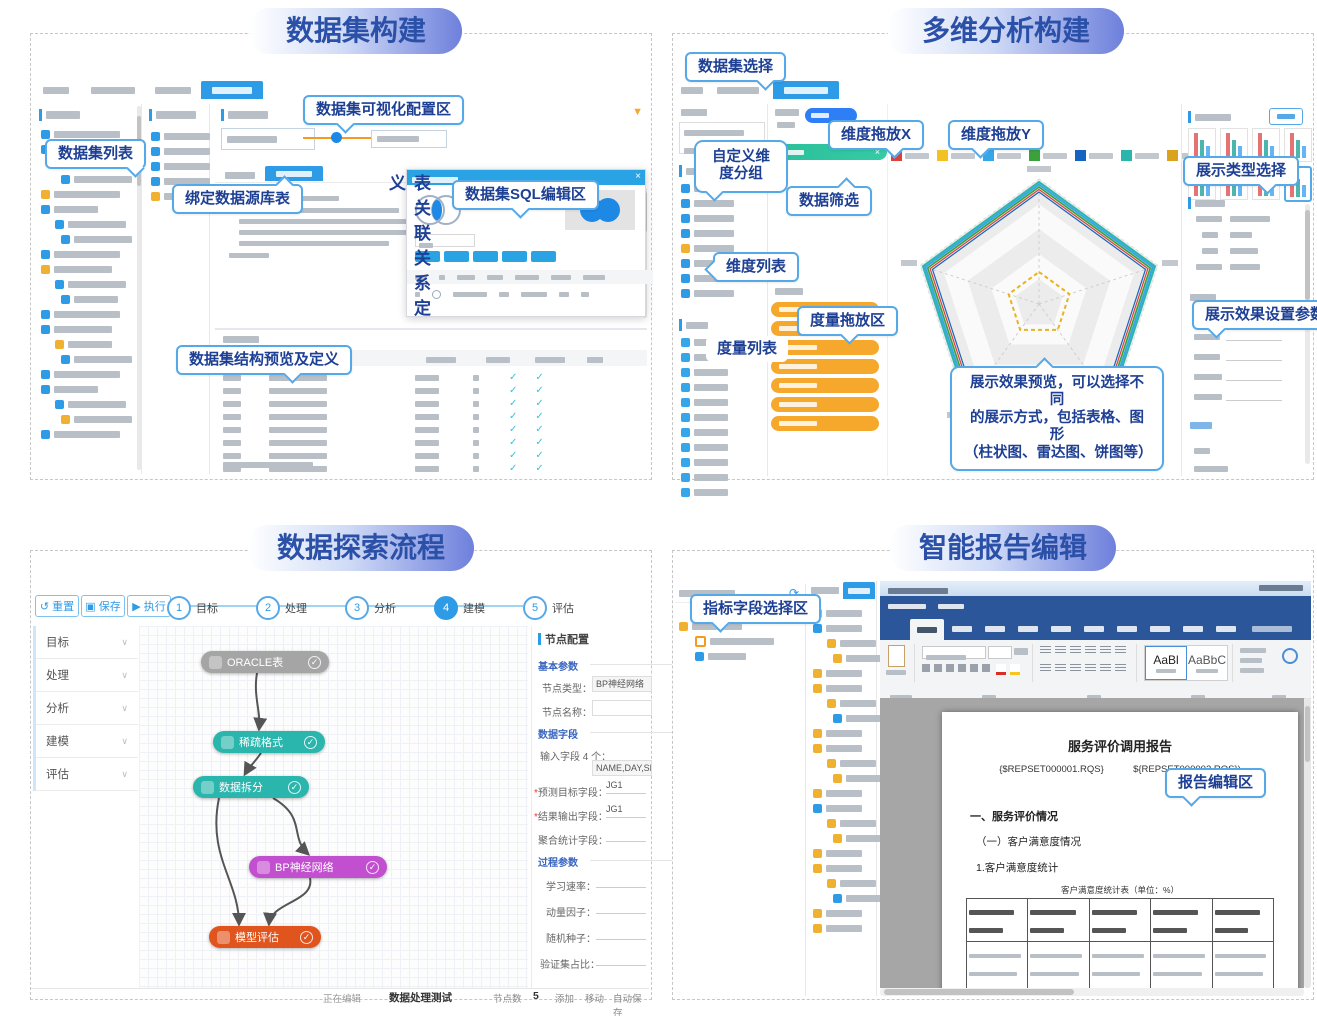  I want to click on step-4-active: 4 建模, so click(459, 608).